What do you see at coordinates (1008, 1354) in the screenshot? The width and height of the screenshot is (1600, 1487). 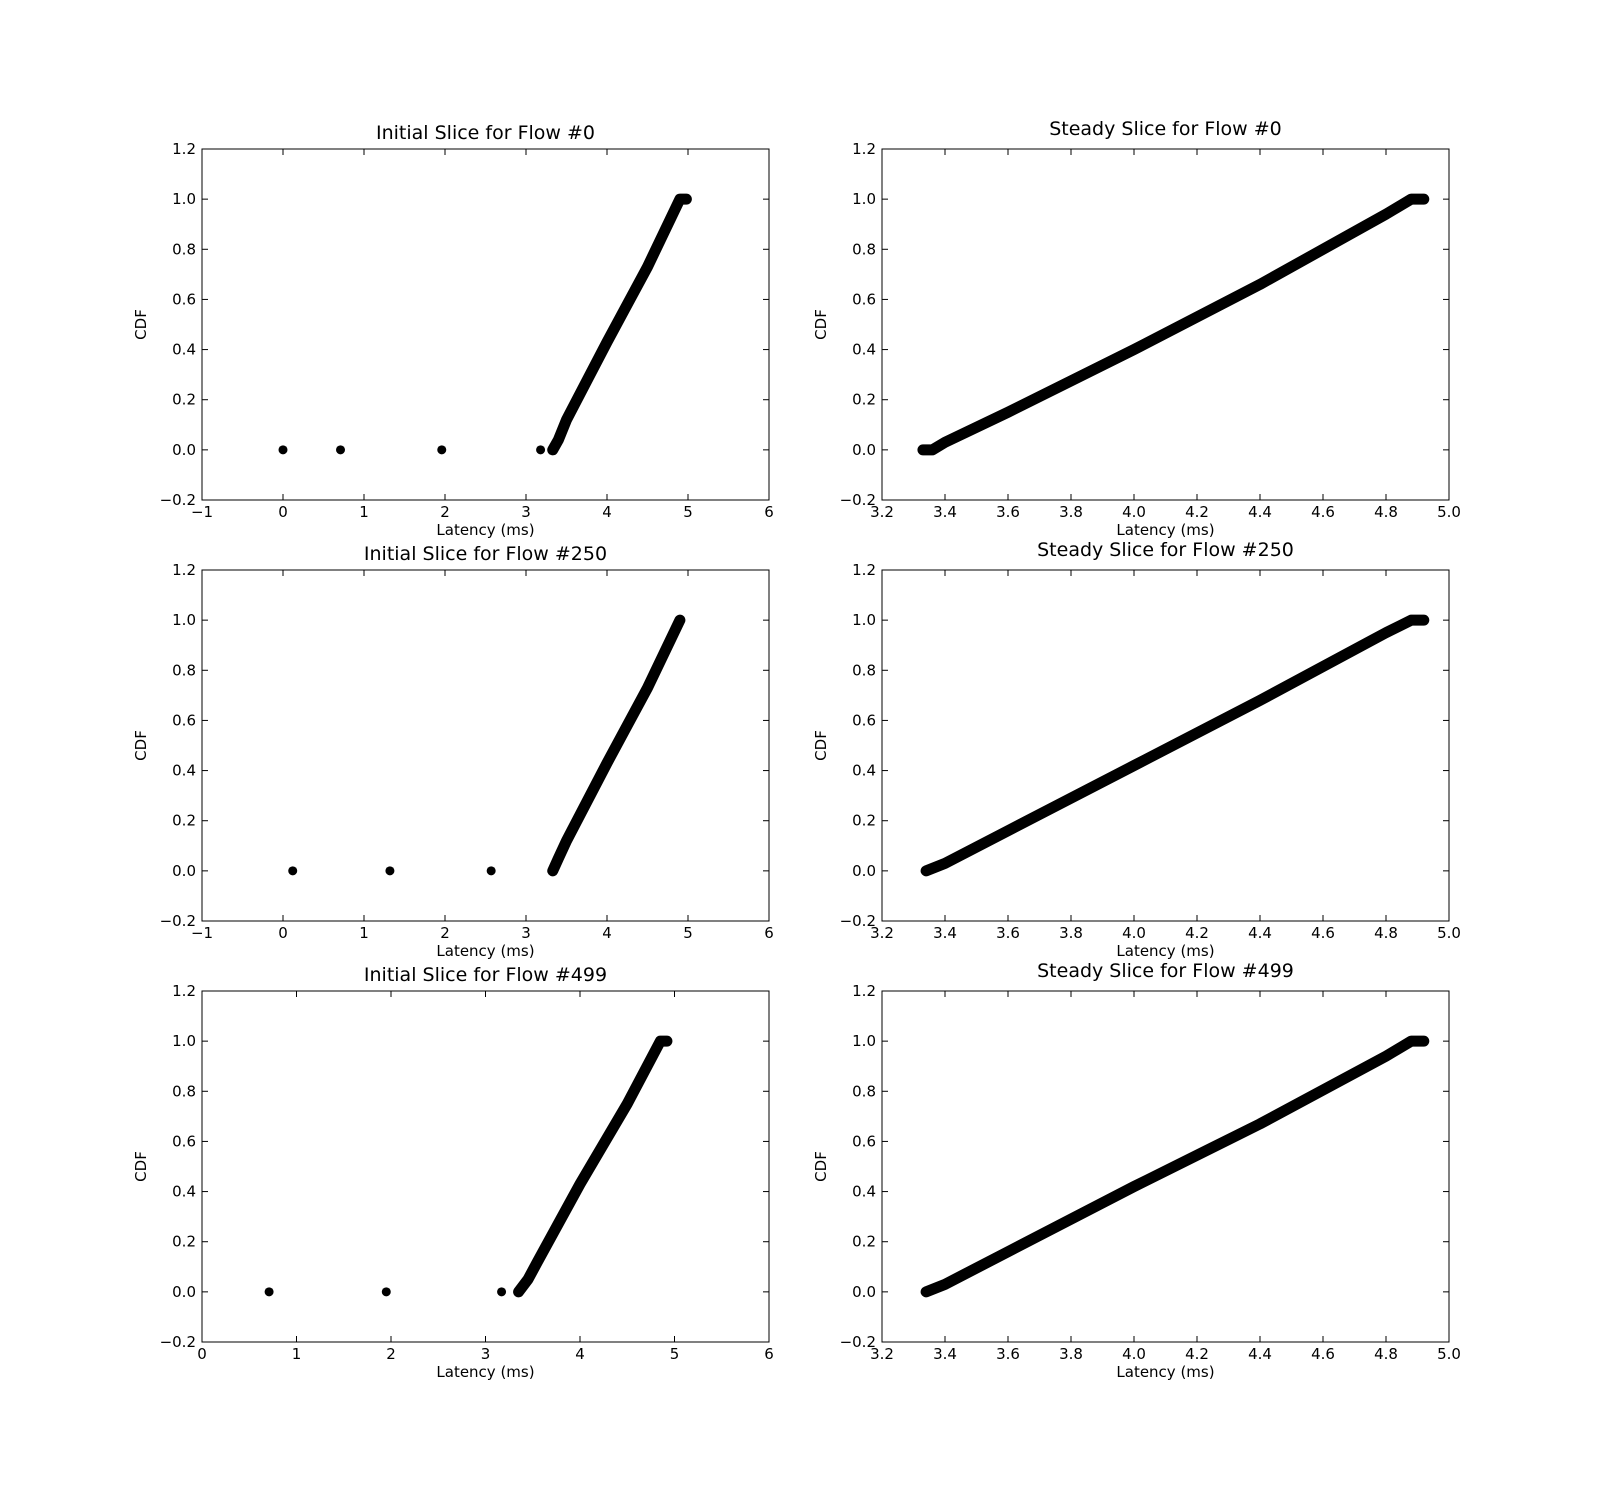 I see `chart-5-xtick-label: 3.6` at bounding box center [1008, 1354].